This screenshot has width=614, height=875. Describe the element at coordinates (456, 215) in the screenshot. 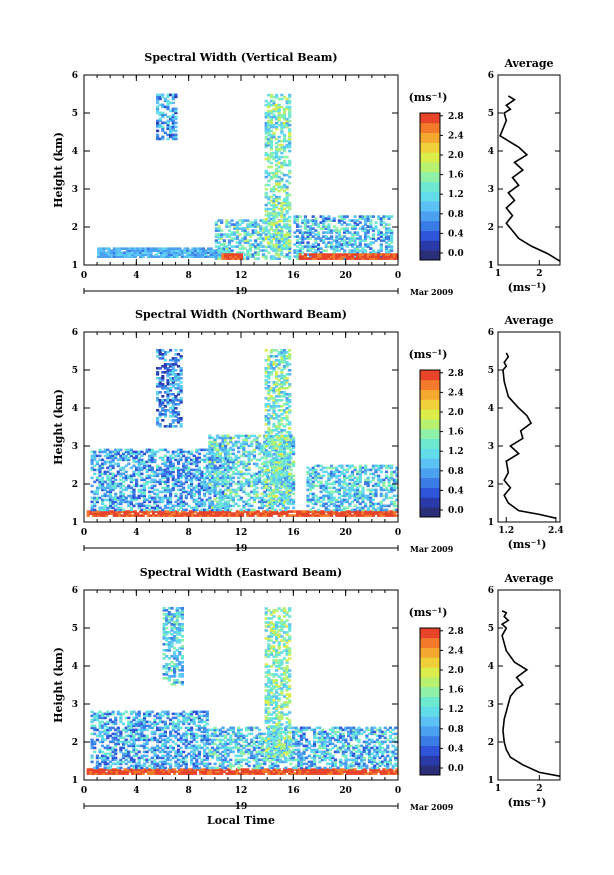

I see `colorbar-label: 0.8` at that location.